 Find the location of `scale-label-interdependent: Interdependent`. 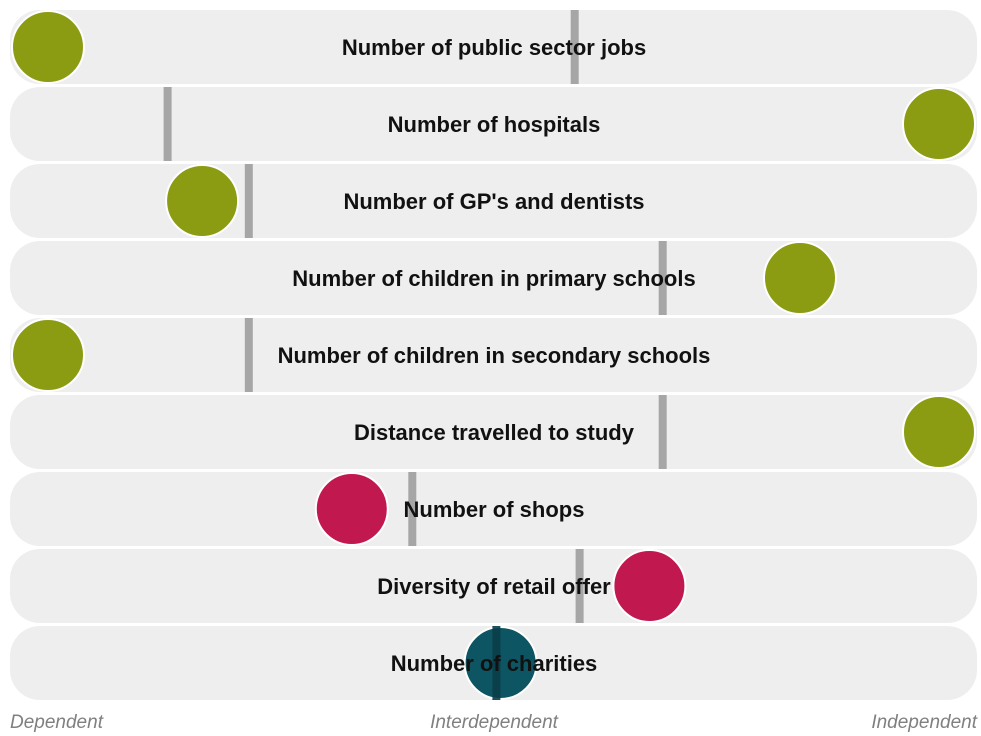

scale-label-interdependent: Interdependent is located at coordinates (494, 722).